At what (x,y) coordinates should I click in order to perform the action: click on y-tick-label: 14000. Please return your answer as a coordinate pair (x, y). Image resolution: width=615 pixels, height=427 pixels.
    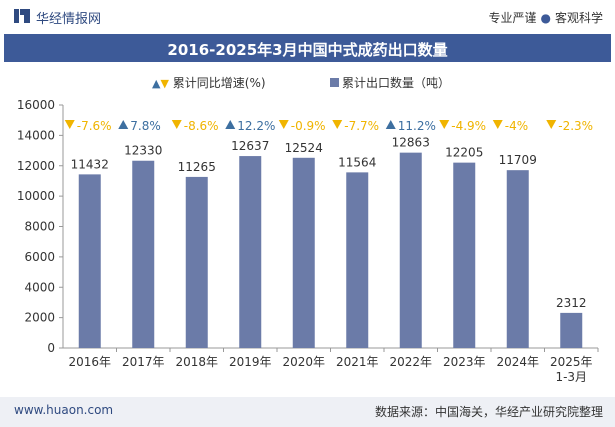
    Looking at the image, I should click on (36, 135).